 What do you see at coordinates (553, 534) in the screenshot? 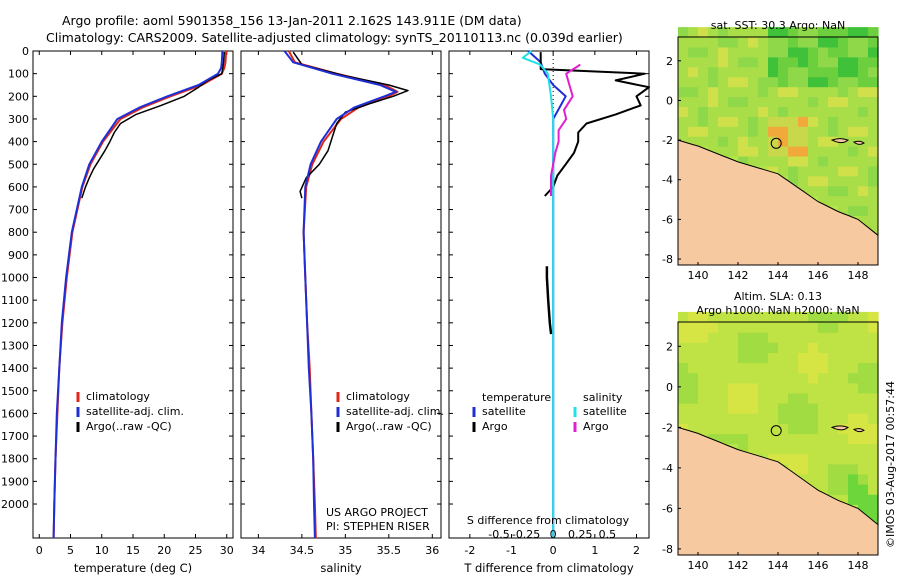
I see `diff-s-tick-label: 0` at bounding box center [553, 534].